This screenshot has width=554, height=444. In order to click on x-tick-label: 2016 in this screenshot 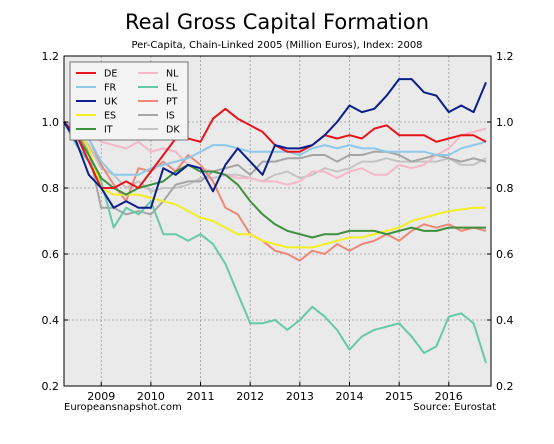, I will do `click(449, 396)`.